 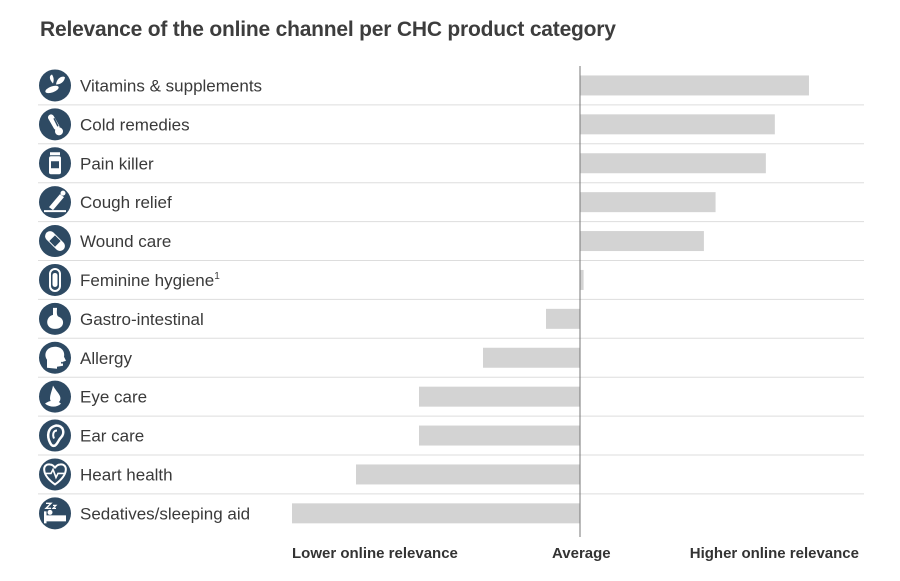 I want to click on pad-icon, so click(x=55, y=279).